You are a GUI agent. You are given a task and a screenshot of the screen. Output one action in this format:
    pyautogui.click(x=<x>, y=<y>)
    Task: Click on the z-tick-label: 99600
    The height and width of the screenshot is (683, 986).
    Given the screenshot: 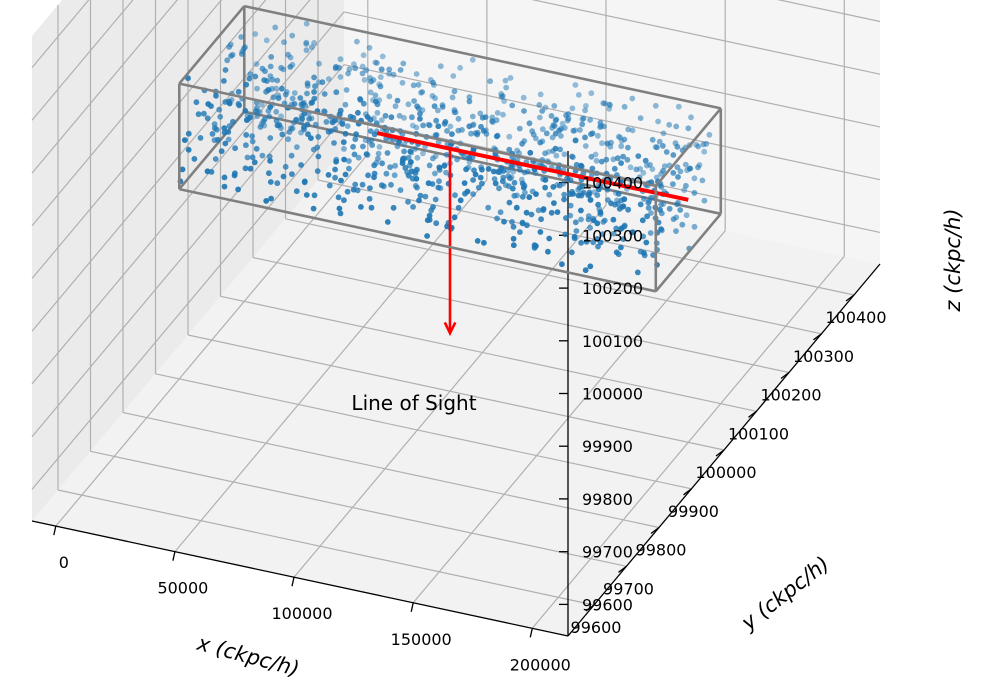 What is the action you would take?
    pyautogui.click(x=607, y=604)
    